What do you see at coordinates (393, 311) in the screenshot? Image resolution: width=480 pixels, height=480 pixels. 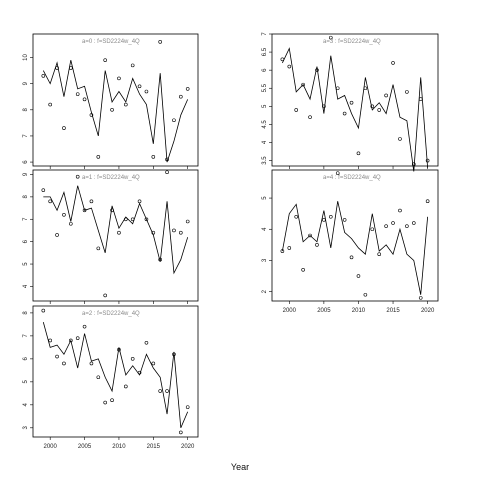 I see `panel-4-xtick-label: 2015` at bounding box center [393, 311].